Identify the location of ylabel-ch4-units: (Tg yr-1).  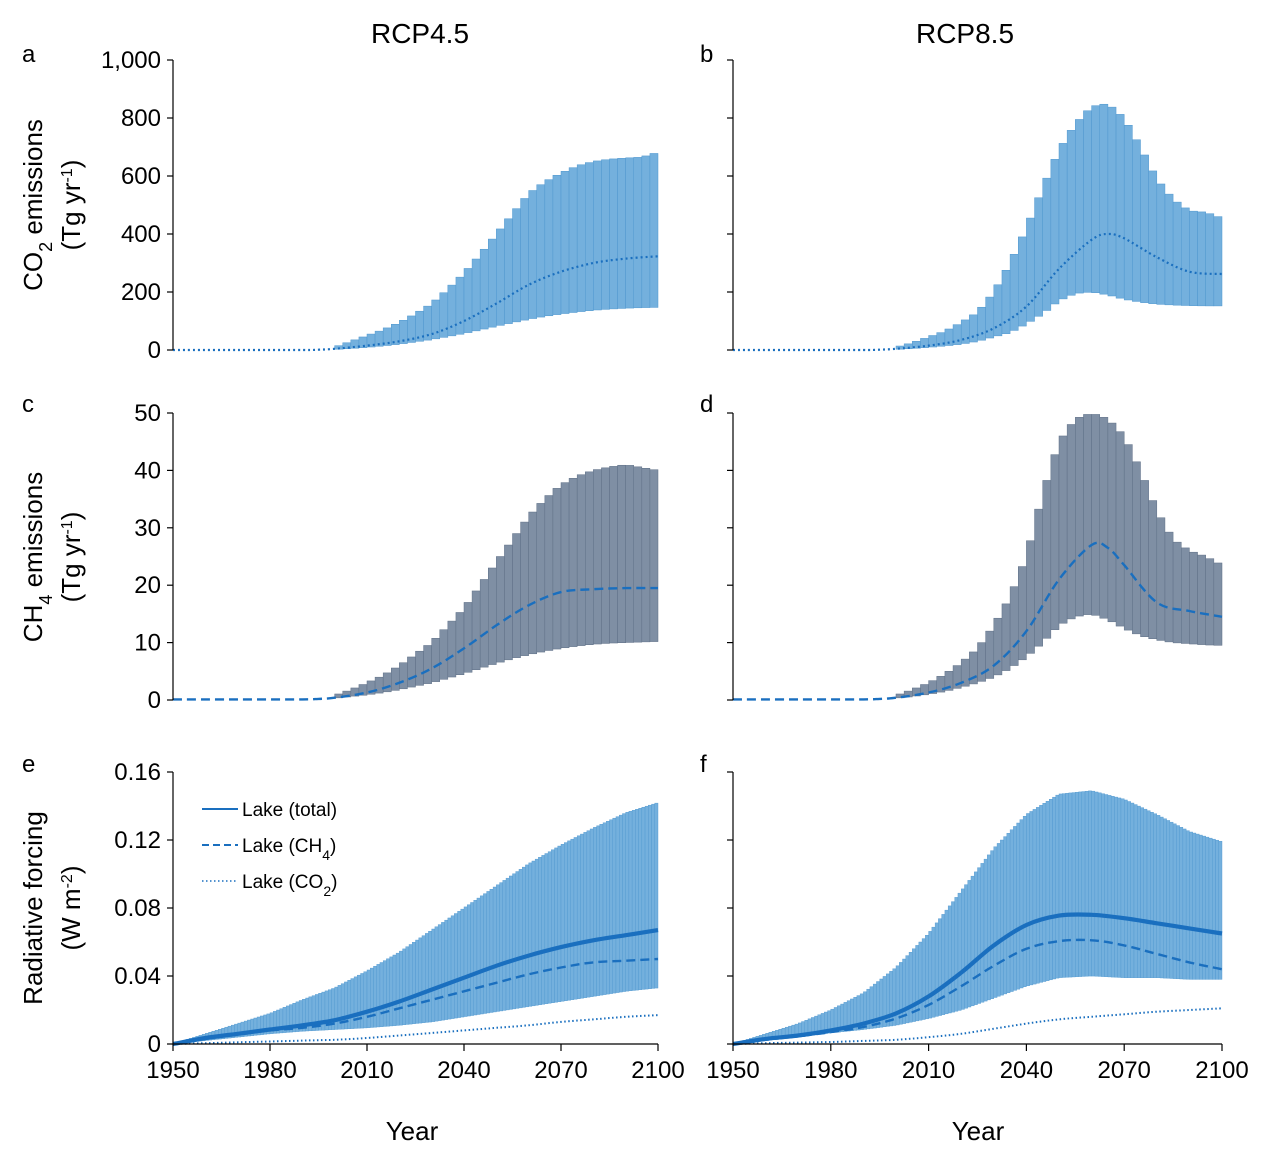
(71, 557).